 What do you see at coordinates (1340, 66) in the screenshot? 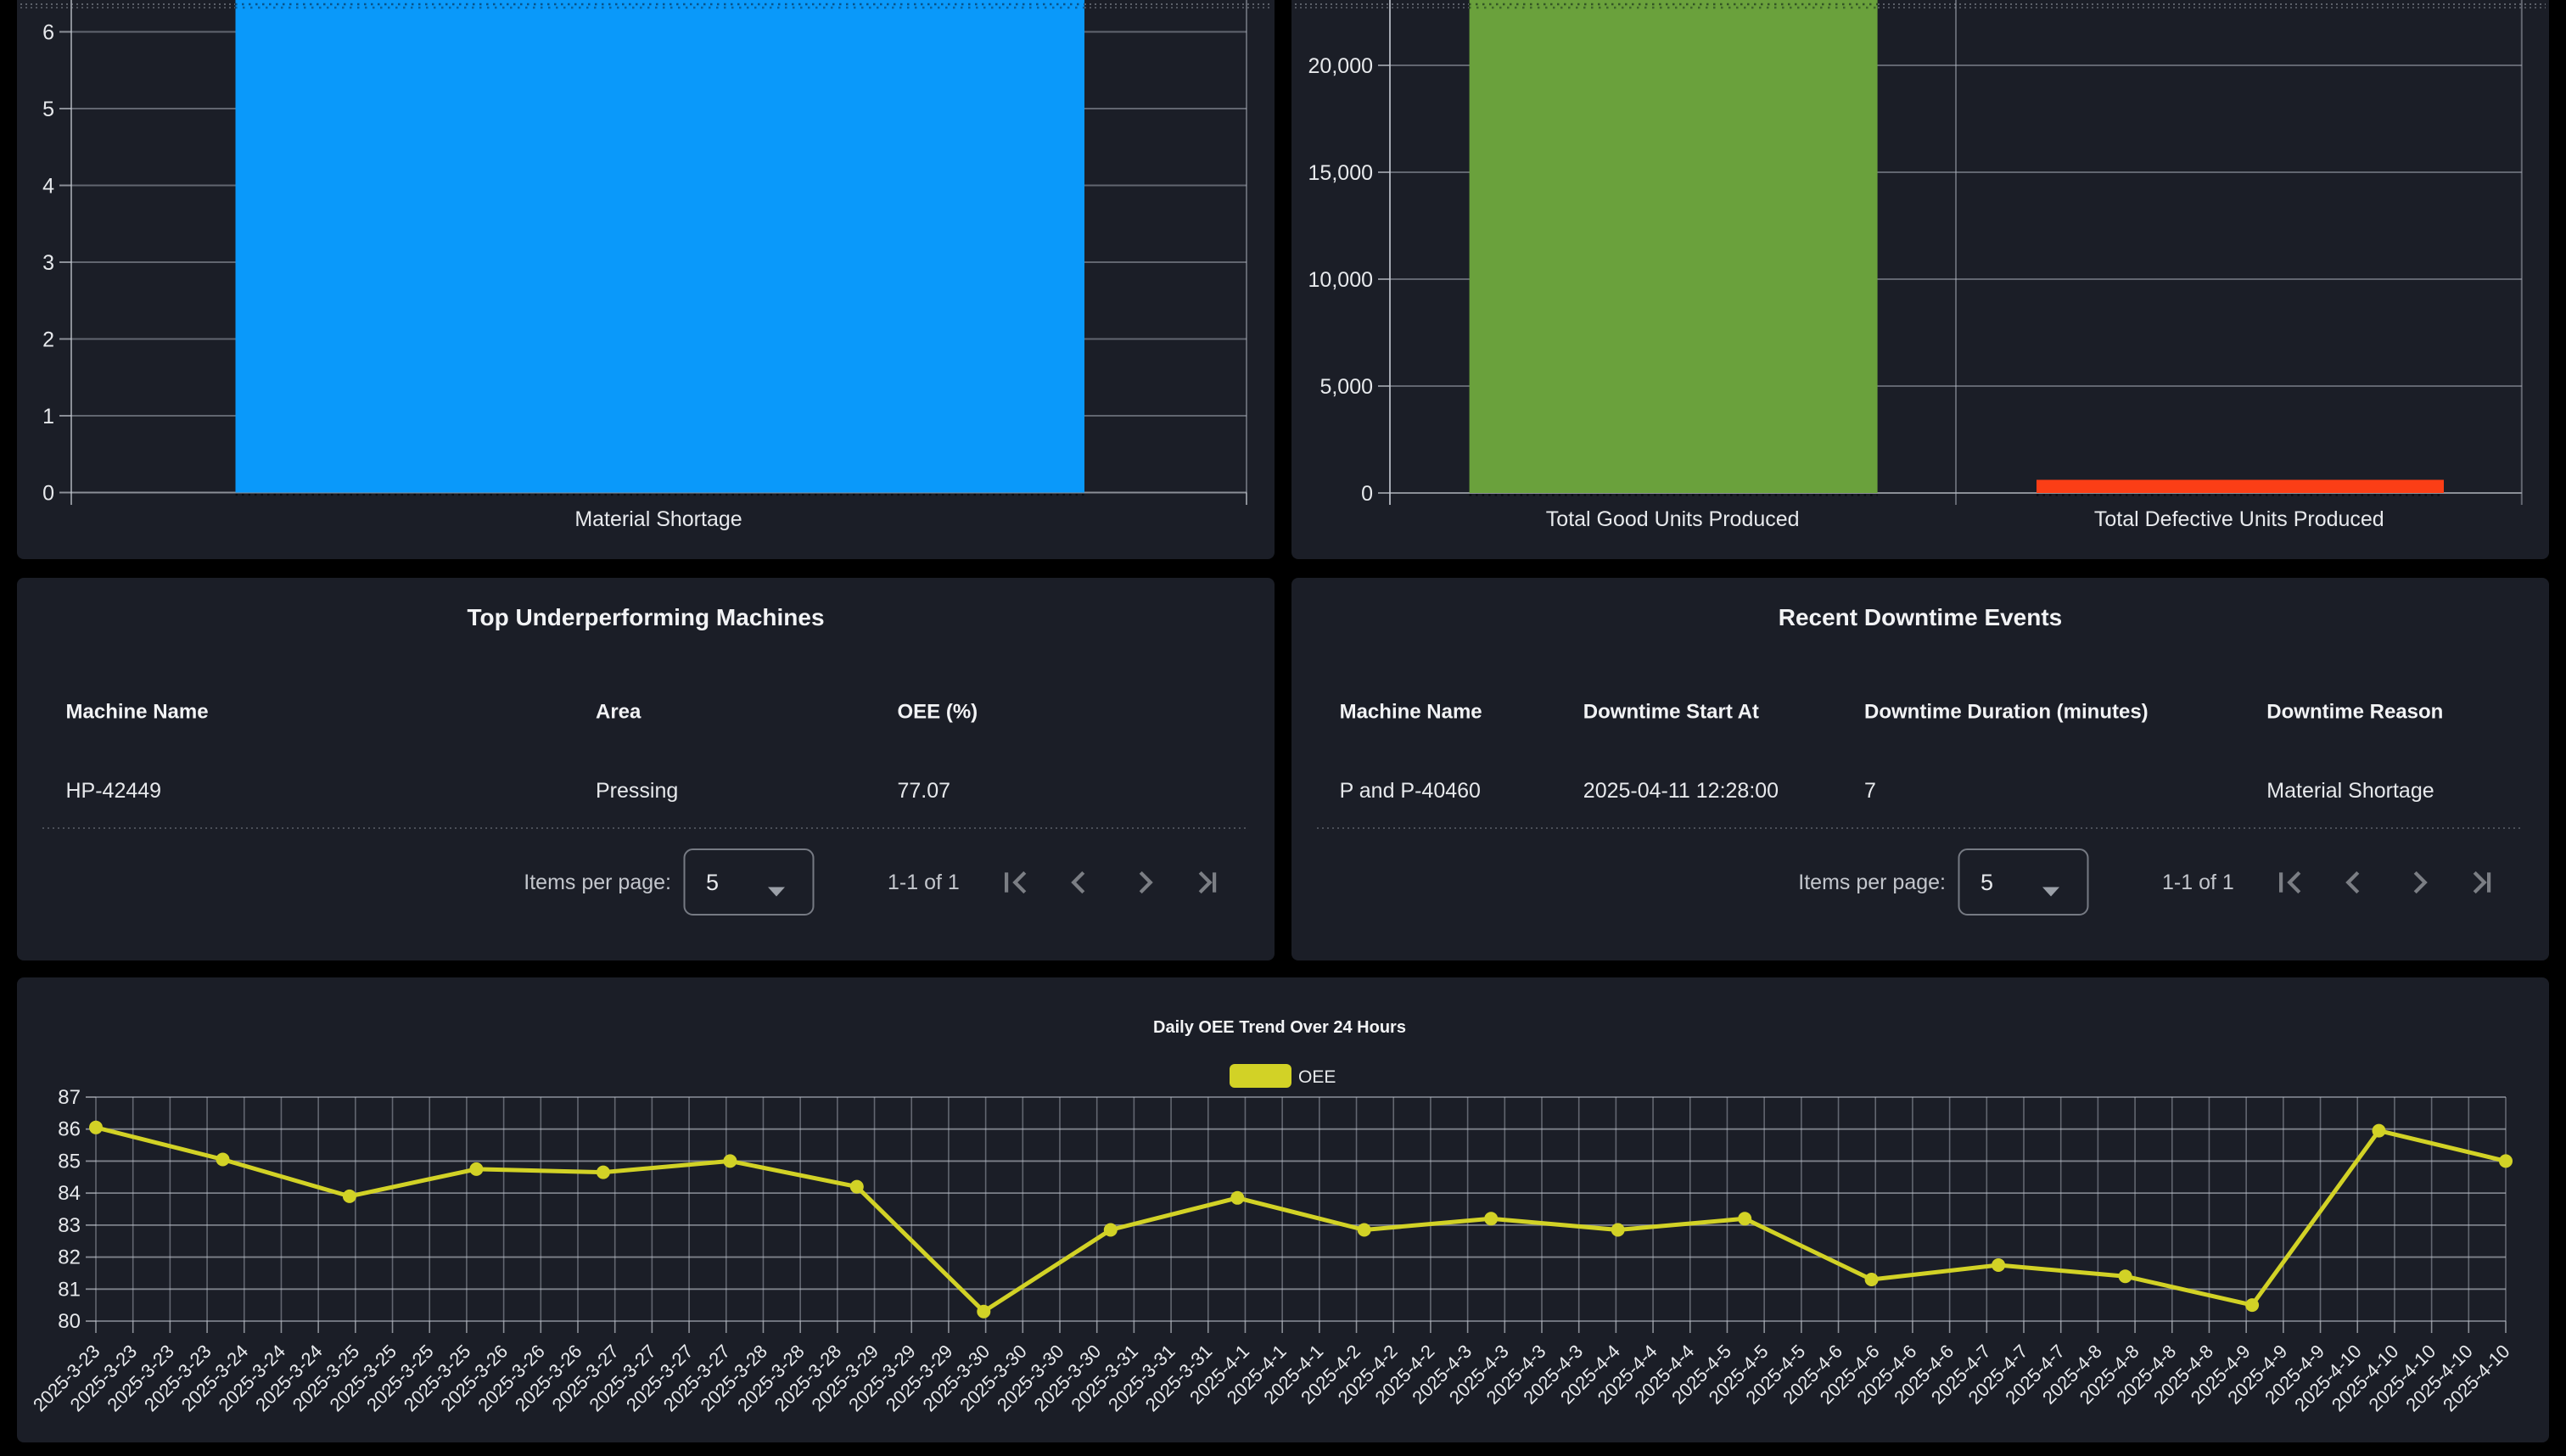
I see `svg-text: 20,000` at bounding box center [1340, 66].